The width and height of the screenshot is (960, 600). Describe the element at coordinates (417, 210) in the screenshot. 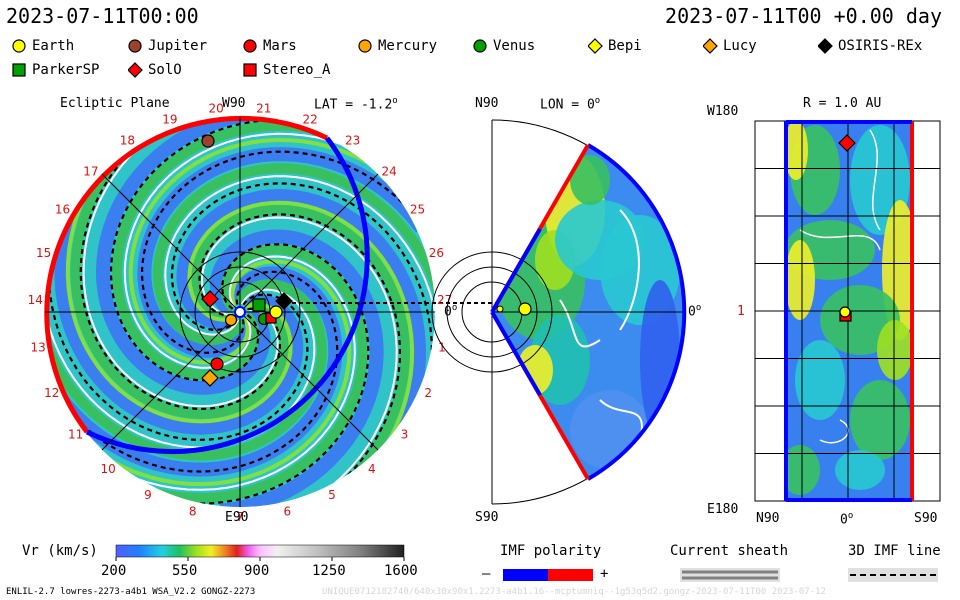

I see `rim-number: 25` at that location.